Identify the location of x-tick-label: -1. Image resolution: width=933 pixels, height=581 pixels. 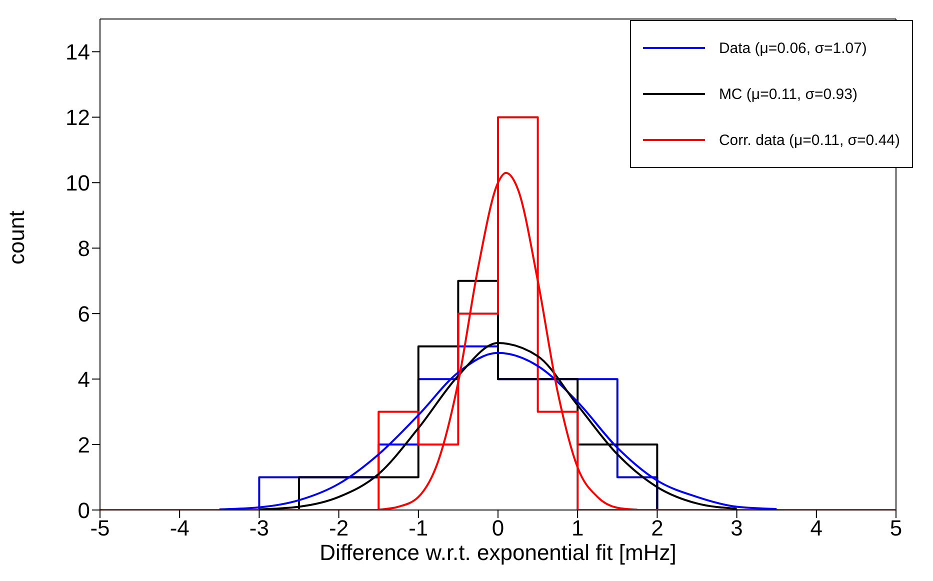
(418, 528).